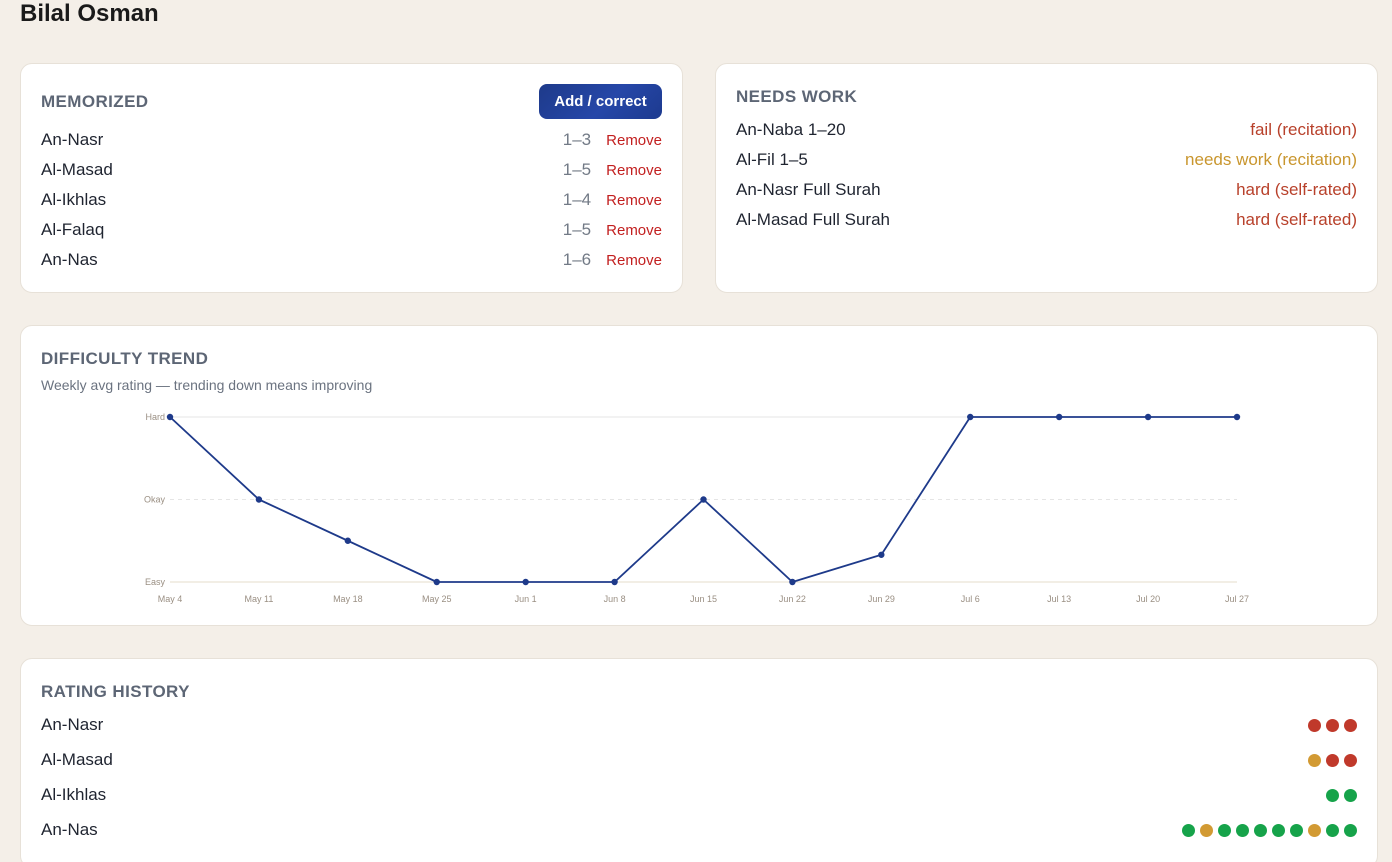 The height and width of the screenshot is (862, 1392). What do you see at coordinates (155, 582) in the screenshot?
I see `y-tick-label: Easy` at bounding box center [155, 582].